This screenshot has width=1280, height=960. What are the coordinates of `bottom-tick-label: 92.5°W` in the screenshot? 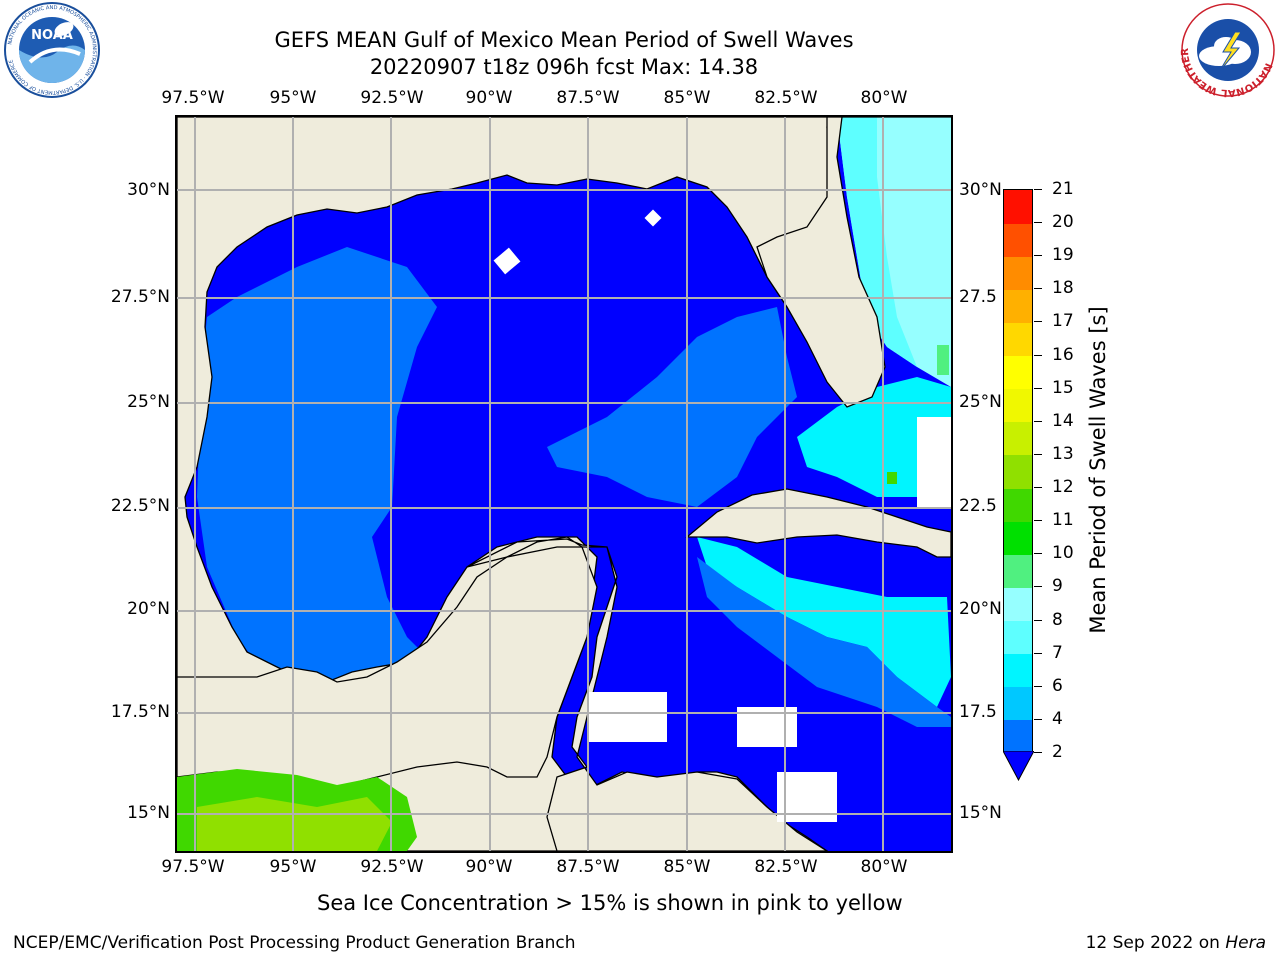 It's located at (392, 867).